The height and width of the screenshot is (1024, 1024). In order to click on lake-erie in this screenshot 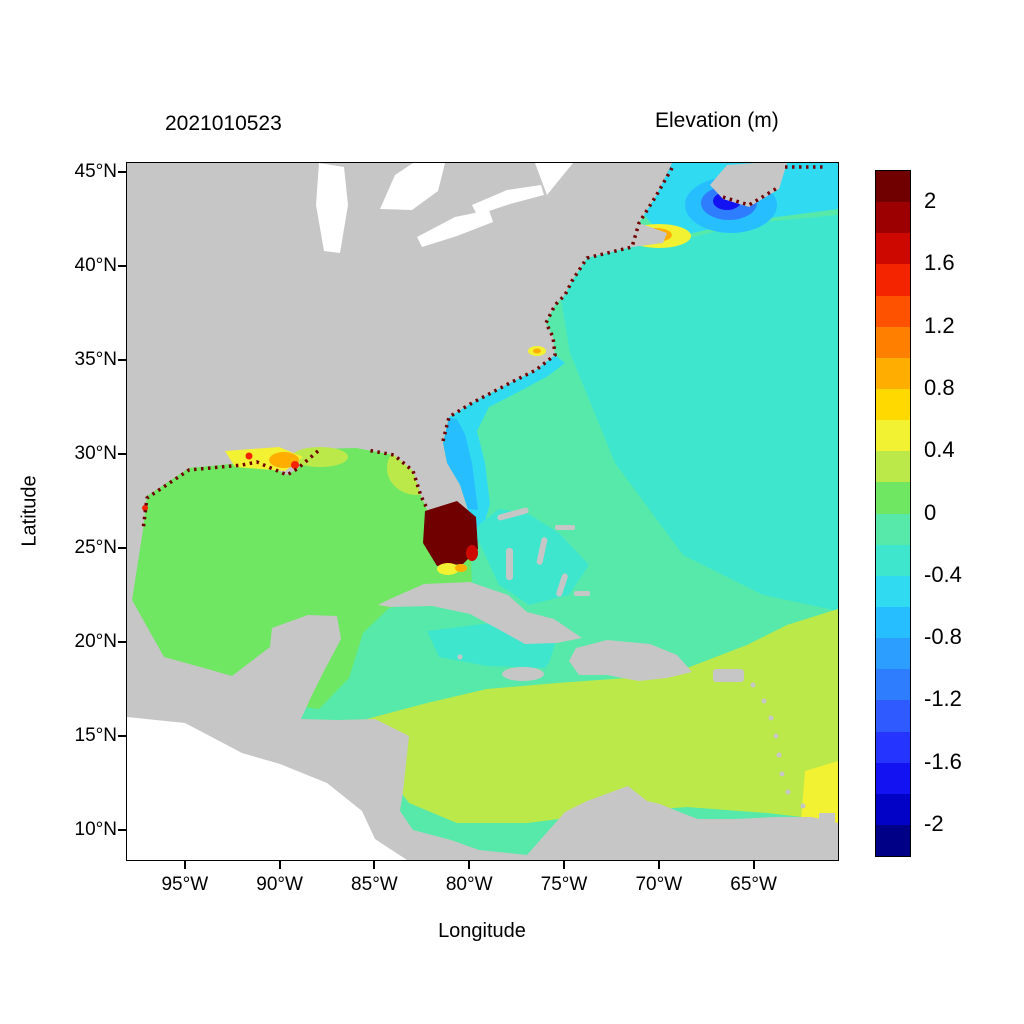, I will do `click(455, 228)`.